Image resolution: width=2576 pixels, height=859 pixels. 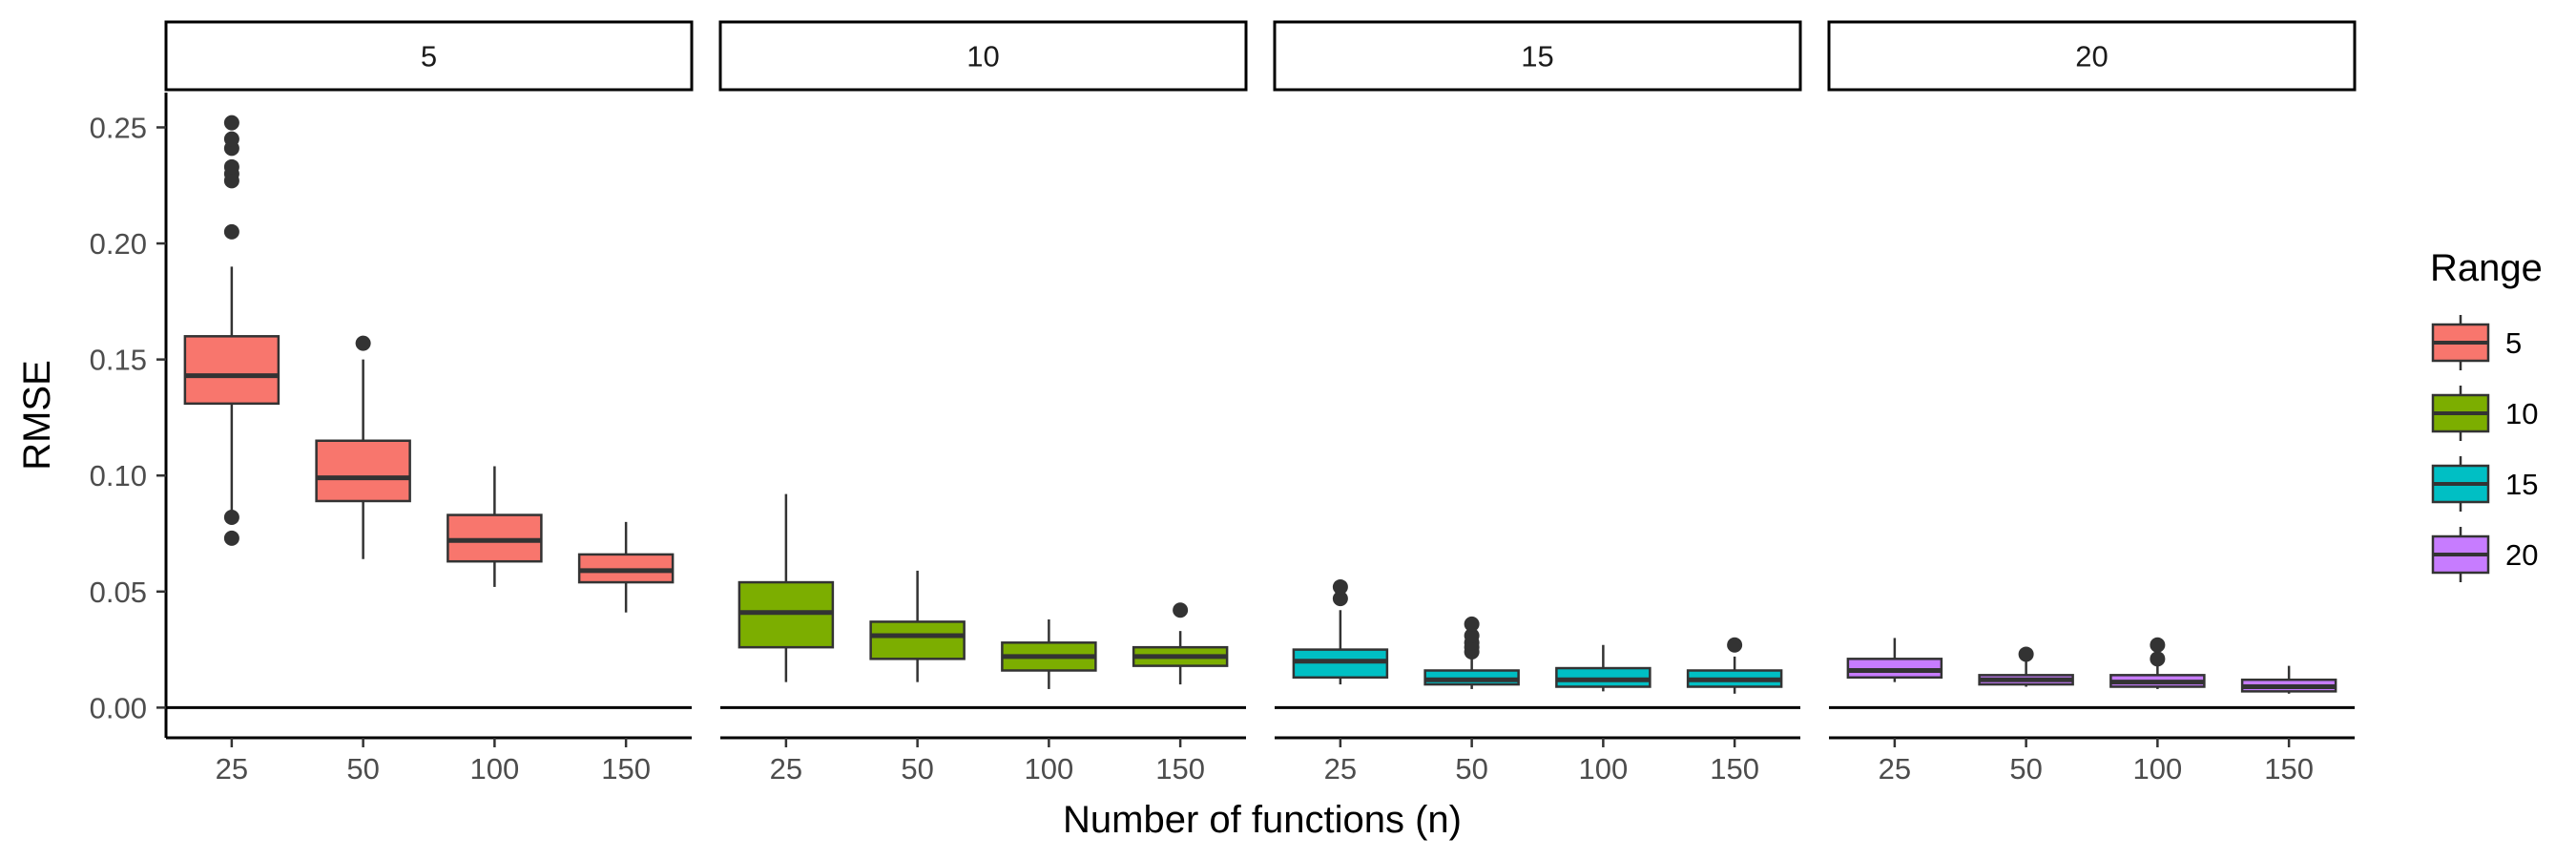 I want to click on facet-strip-label: 15, so click(x=1537, y=56).